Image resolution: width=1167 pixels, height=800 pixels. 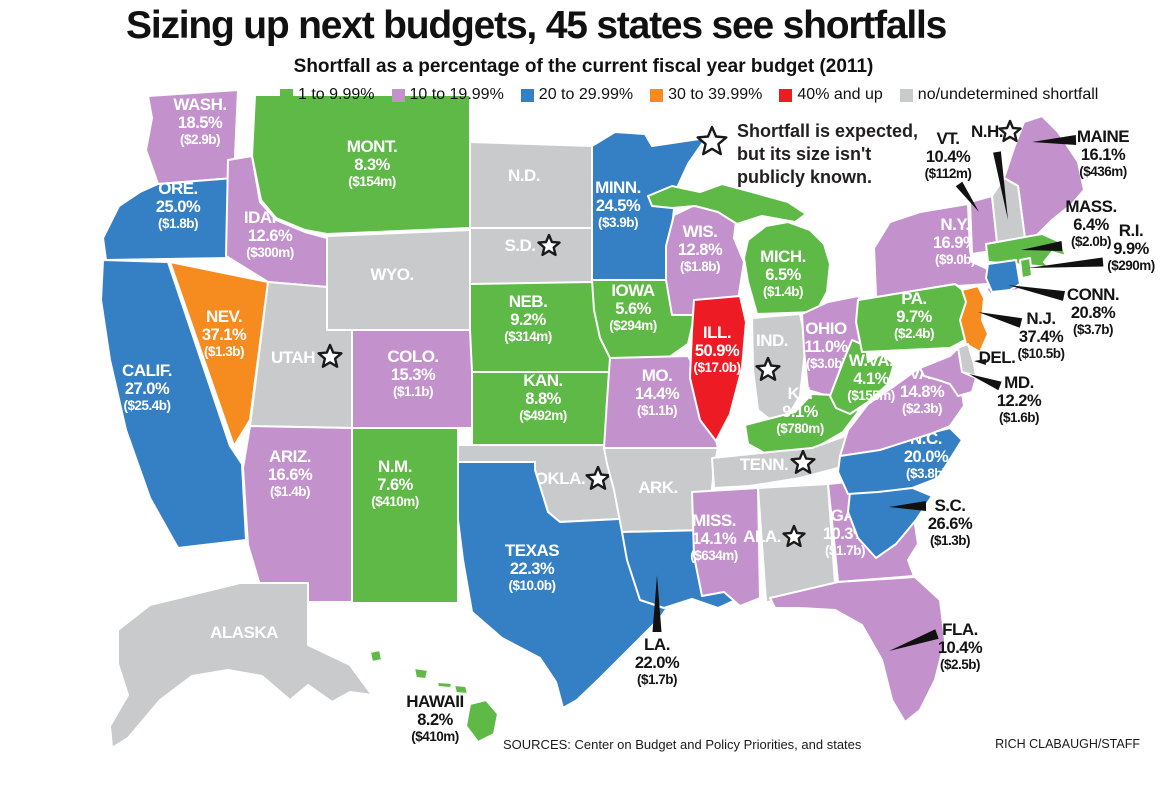 What do you see at coordinates (800, 393) in the screenshot?
I see `state-label: KY.` at bounding box center [800, 393].